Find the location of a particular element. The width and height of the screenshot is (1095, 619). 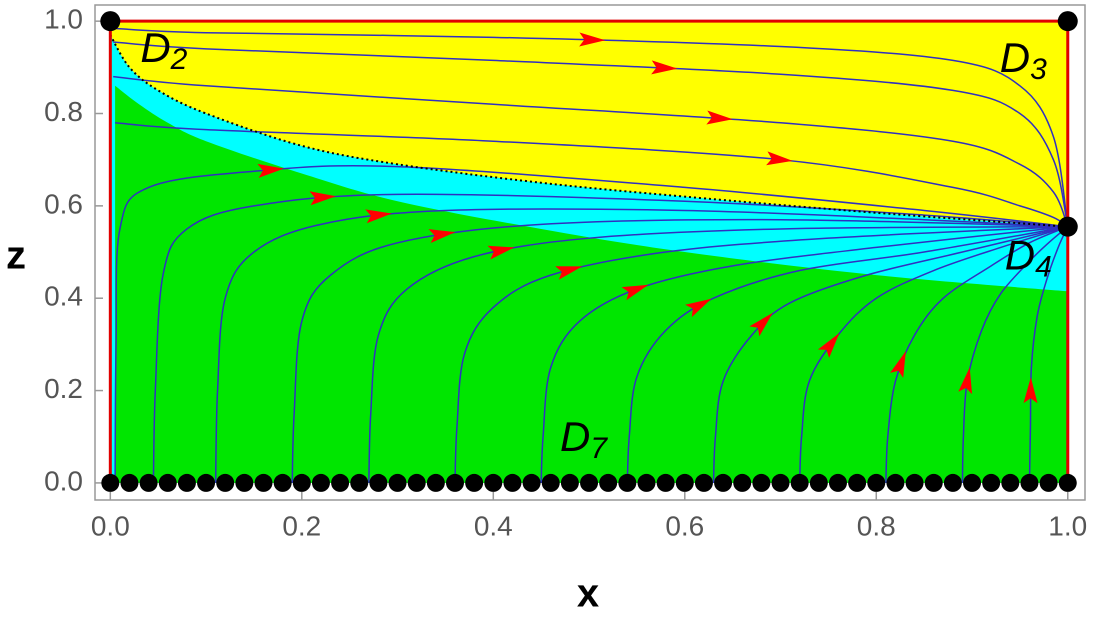

y-tick-label: 1.0 is located at coordinates (63, 19).